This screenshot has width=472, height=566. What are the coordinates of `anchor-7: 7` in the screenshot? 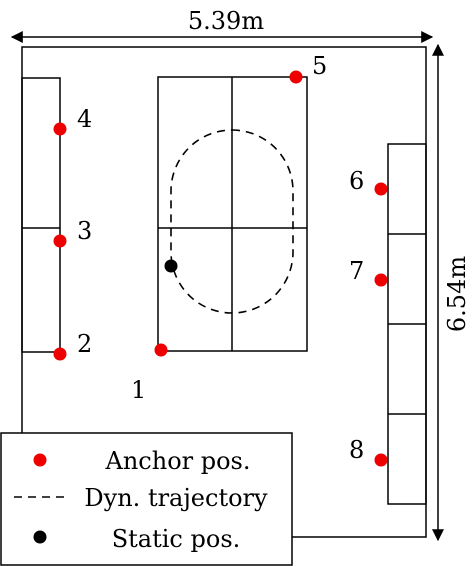 It's located at (368, 272).